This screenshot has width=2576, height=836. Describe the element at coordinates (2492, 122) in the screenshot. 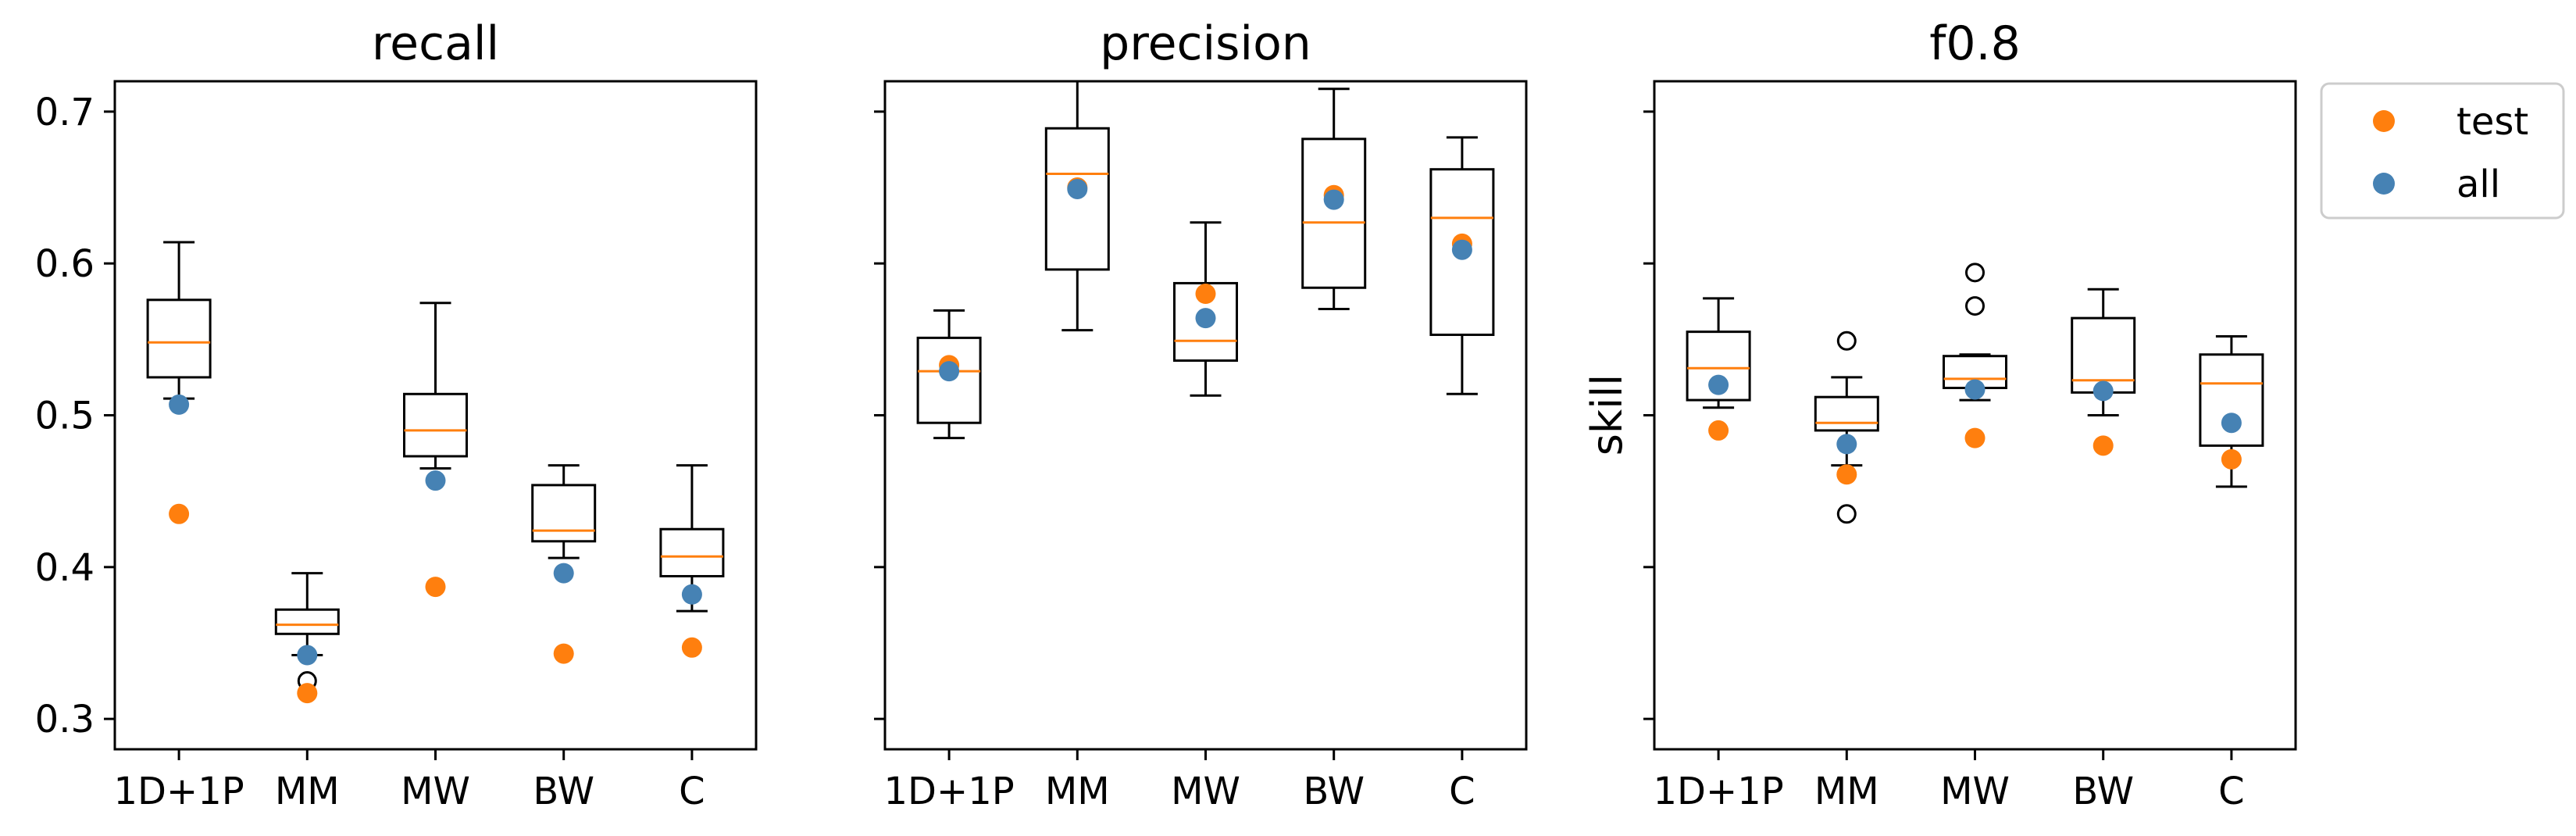

I see `legend-label-test: test` at that location.